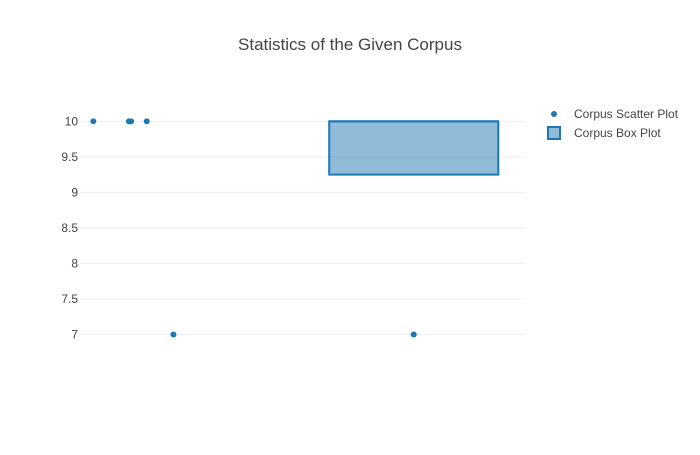 The height and width of the screenshot is (455, 700). Describe the element at coordinates (626, 114) in the screenshot. I see `legend-scatter-label: Corpus Scatter Plot` at that location.